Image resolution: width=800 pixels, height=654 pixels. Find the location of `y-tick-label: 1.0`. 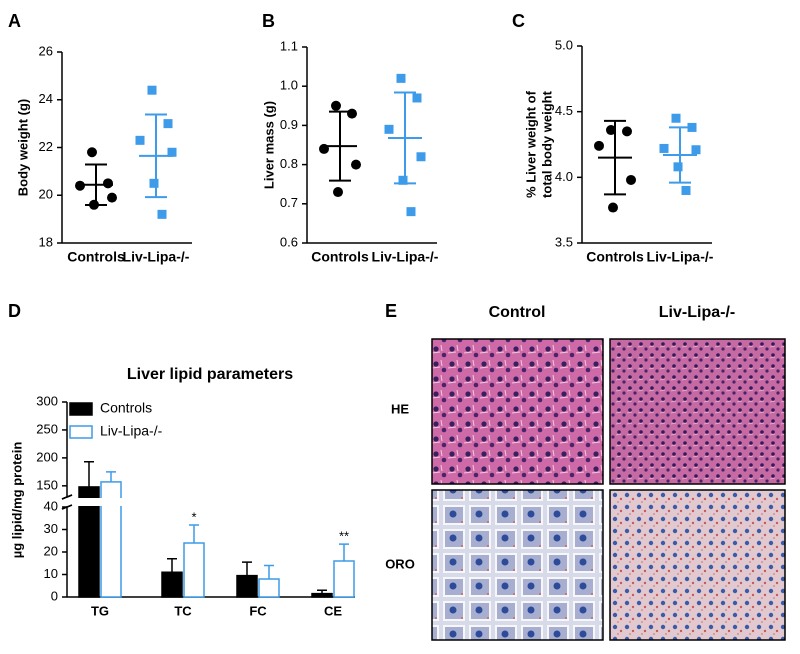

y-tick-label: 1.0 is located at coordinates (289, 85).